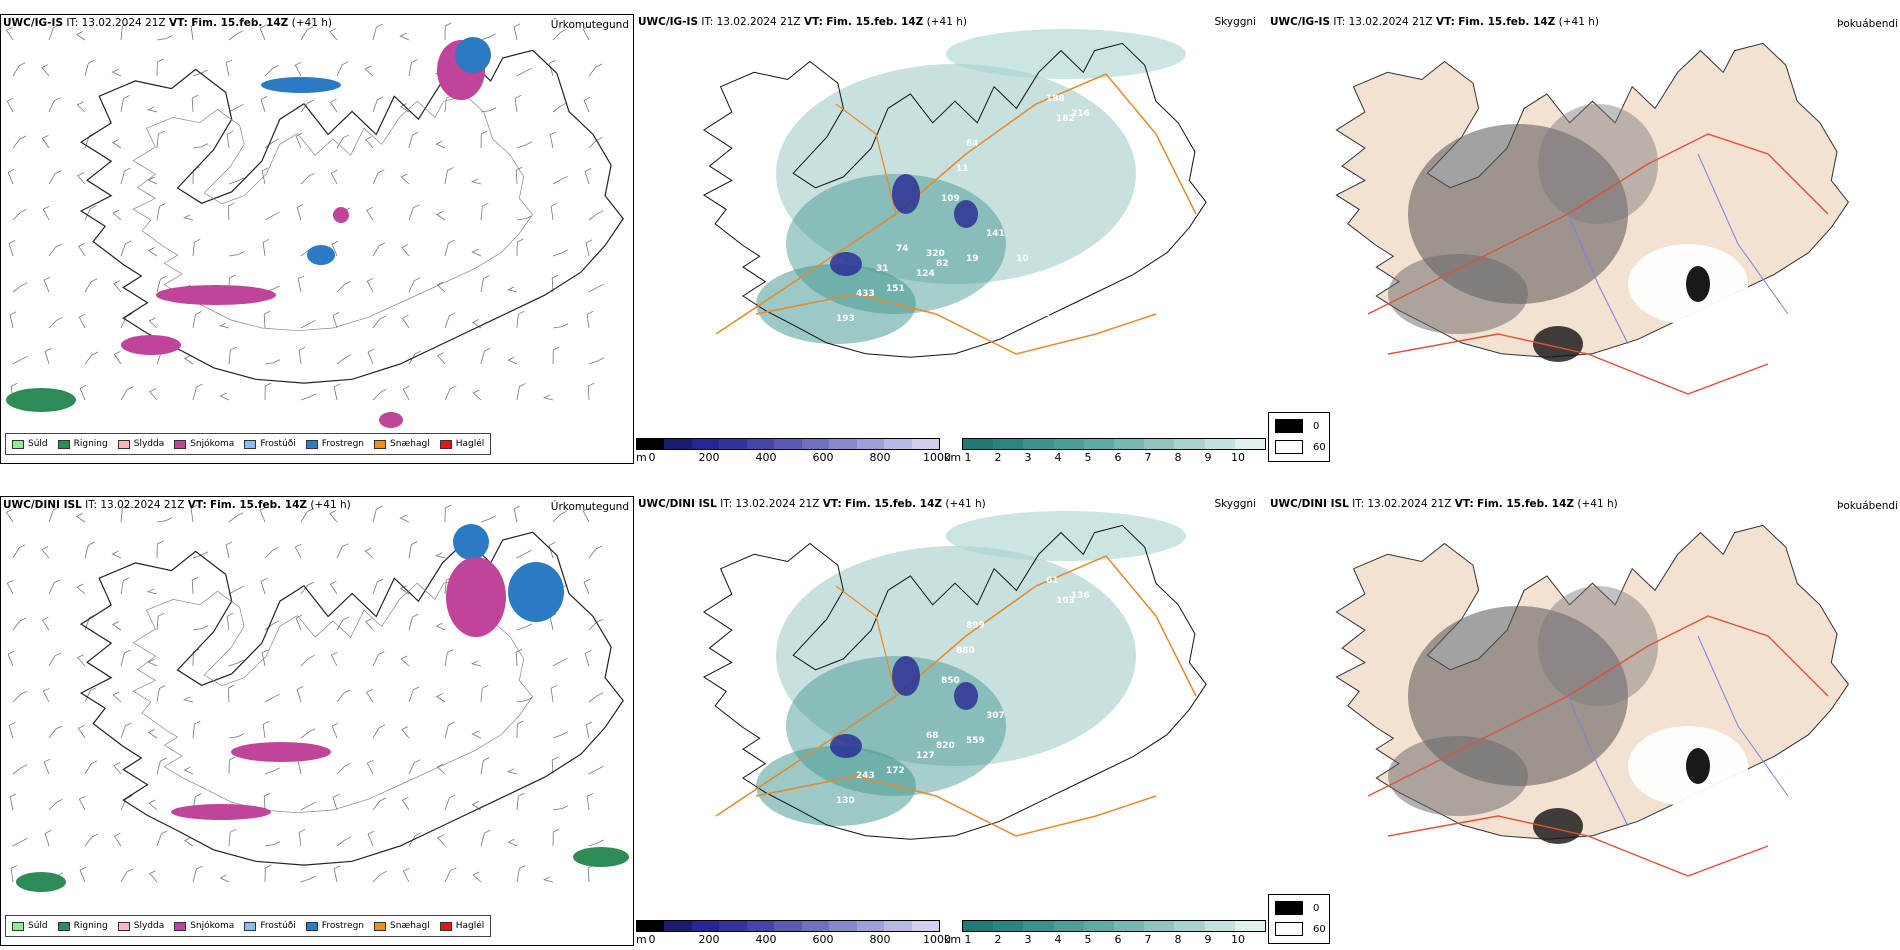 The height and width of the screenshot is (950, 1900). I want to click on visibility-value-label: 30, so click(762, 369).